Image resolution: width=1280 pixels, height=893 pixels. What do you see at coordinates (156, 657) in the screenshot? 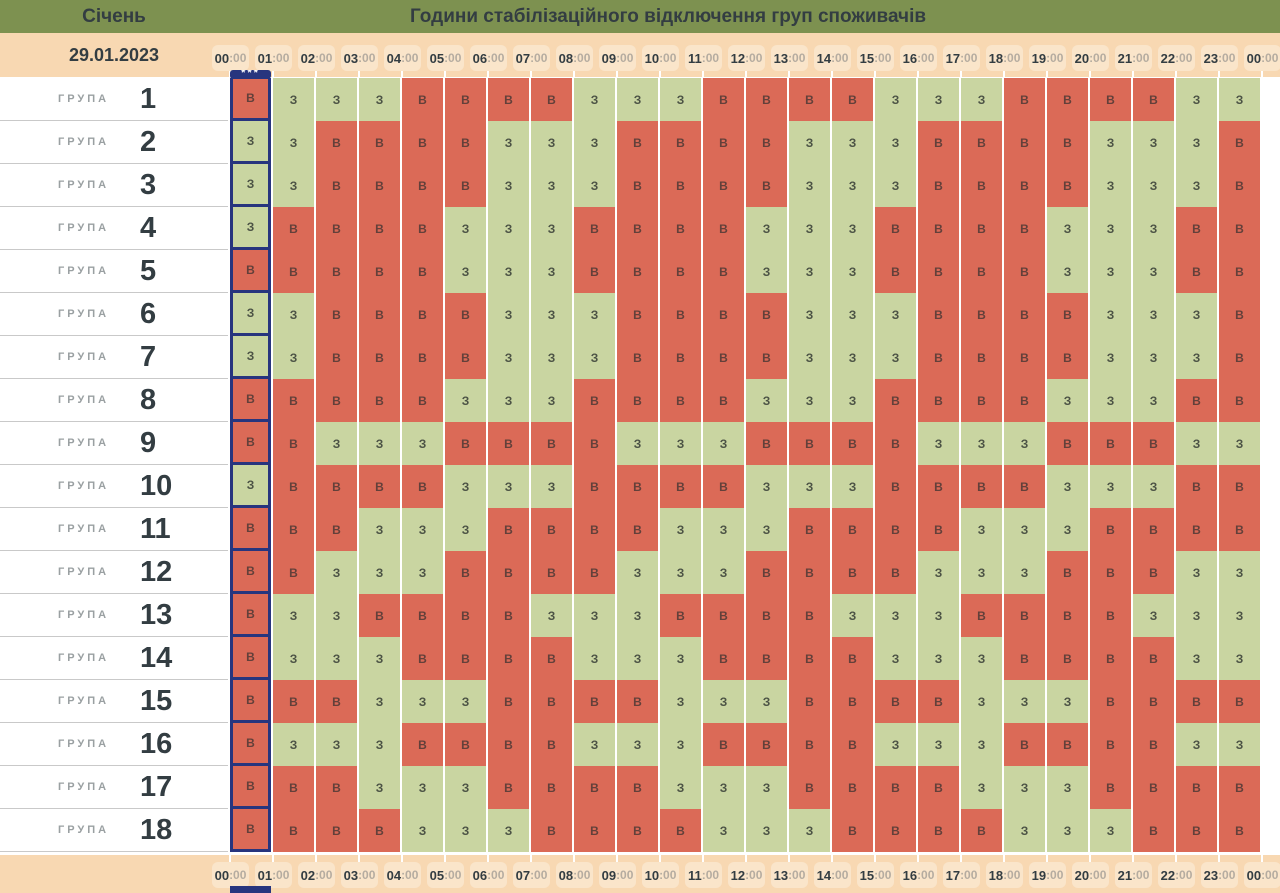
I see `group-number: 14` at bounding box center [156, 657].